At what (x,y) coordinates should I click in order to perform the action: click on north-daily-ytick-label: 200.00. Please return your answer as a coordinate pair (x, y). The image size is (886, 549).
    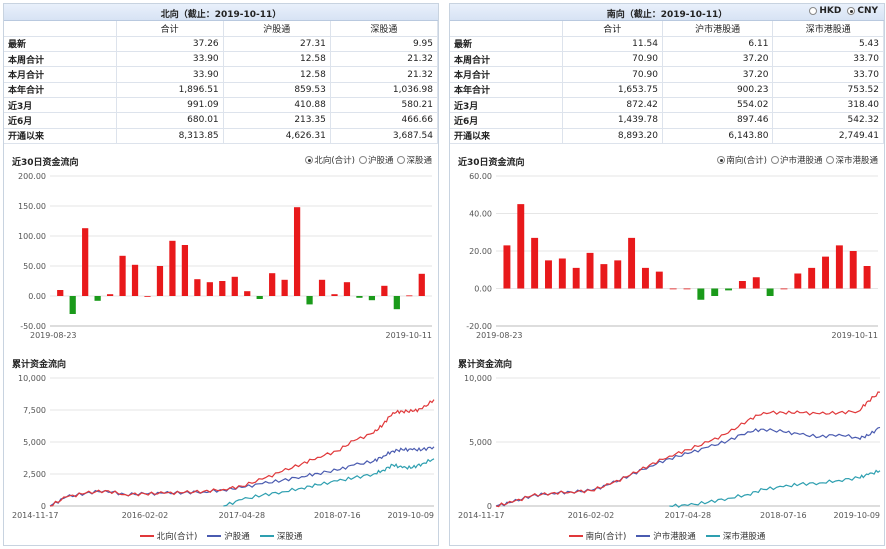
    Looking at the image, I should click on (32, 176).